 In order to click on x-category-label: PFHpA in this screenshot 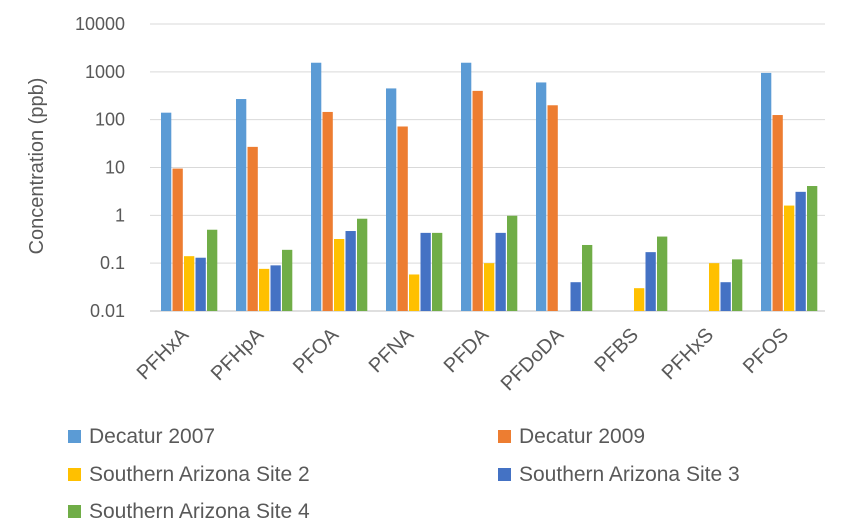, I will do `click(238, 355)`.